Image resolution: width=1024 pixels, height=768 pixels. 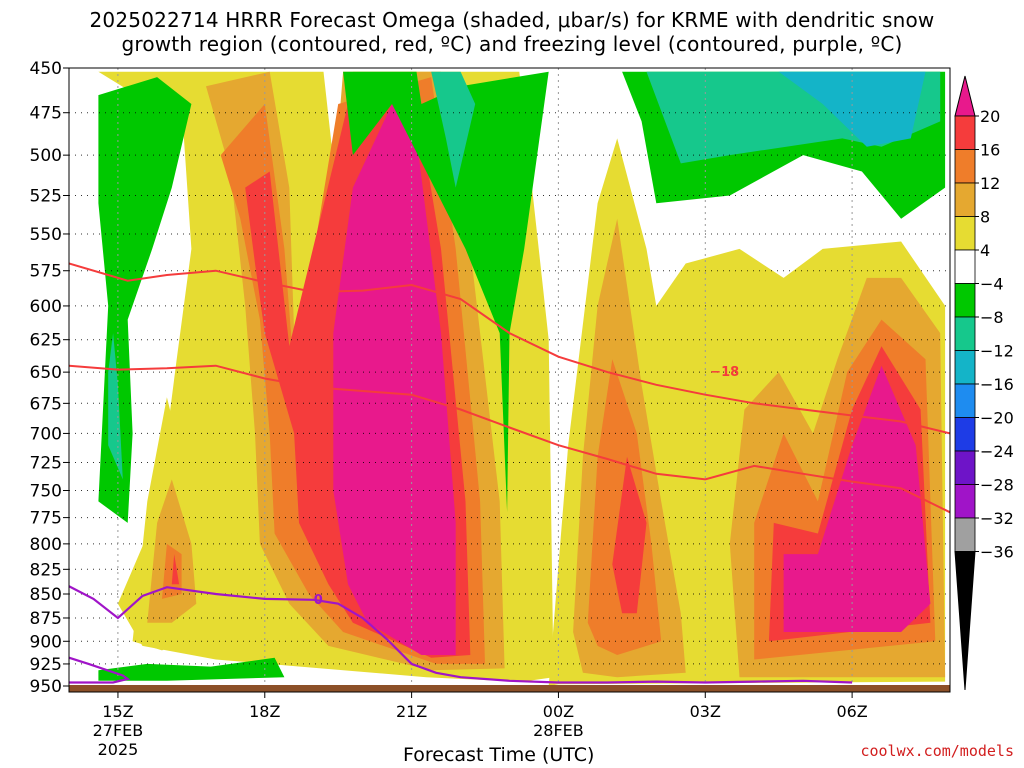 I want to click on y-tick-label-4: 550, so click(x=46, y=235).